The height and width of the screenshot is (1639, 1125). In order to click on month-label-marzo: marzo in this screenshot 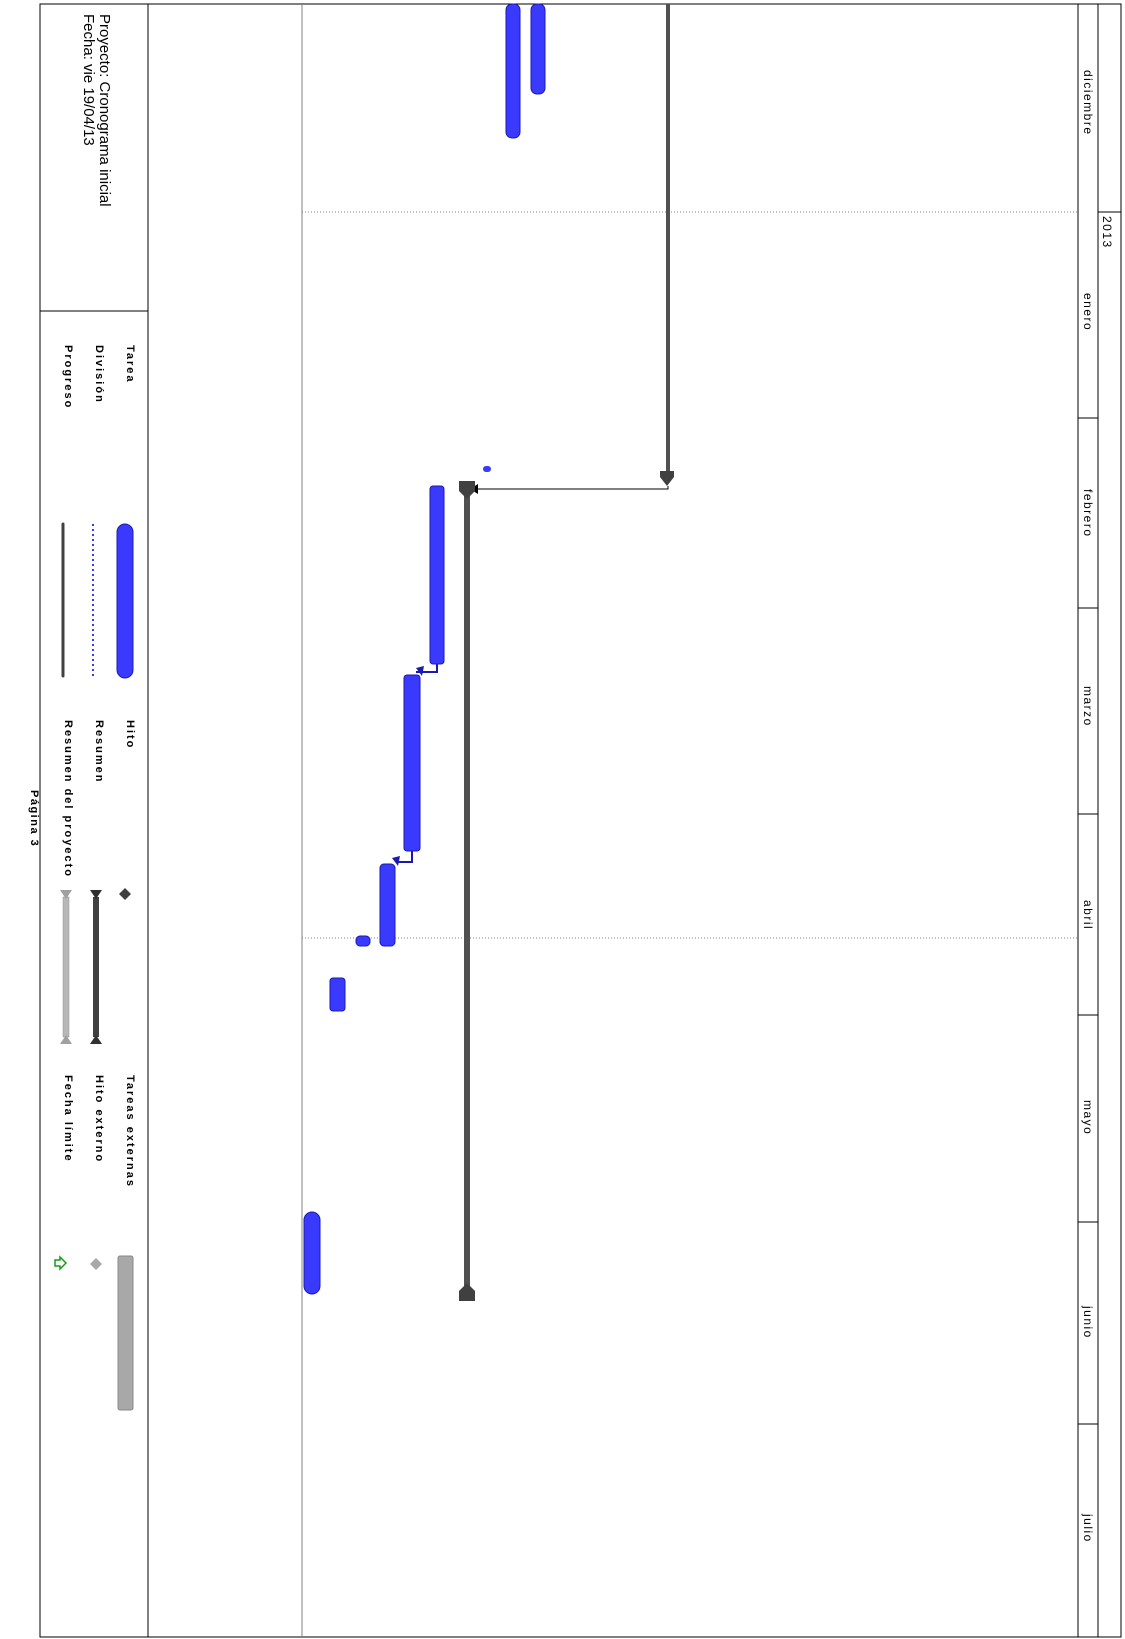, I will do `click(1088, 706)`.